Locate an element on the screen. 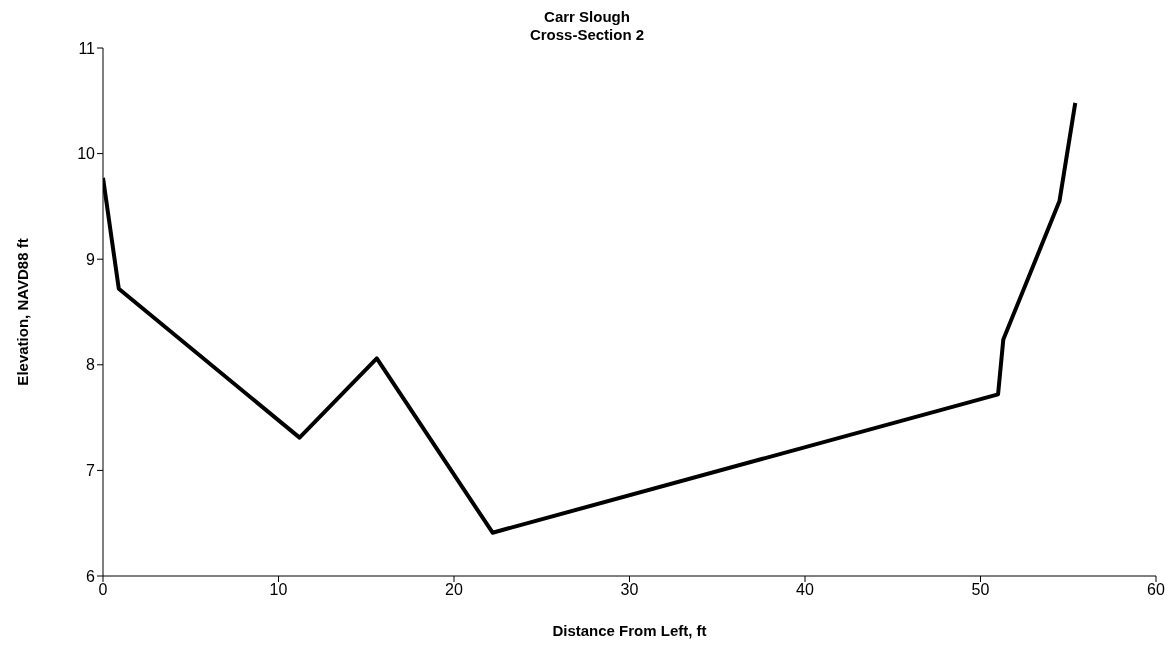 This screenshot has width=1174, height=664. x-tick-label: 30 is located at coordinates (629, 590).